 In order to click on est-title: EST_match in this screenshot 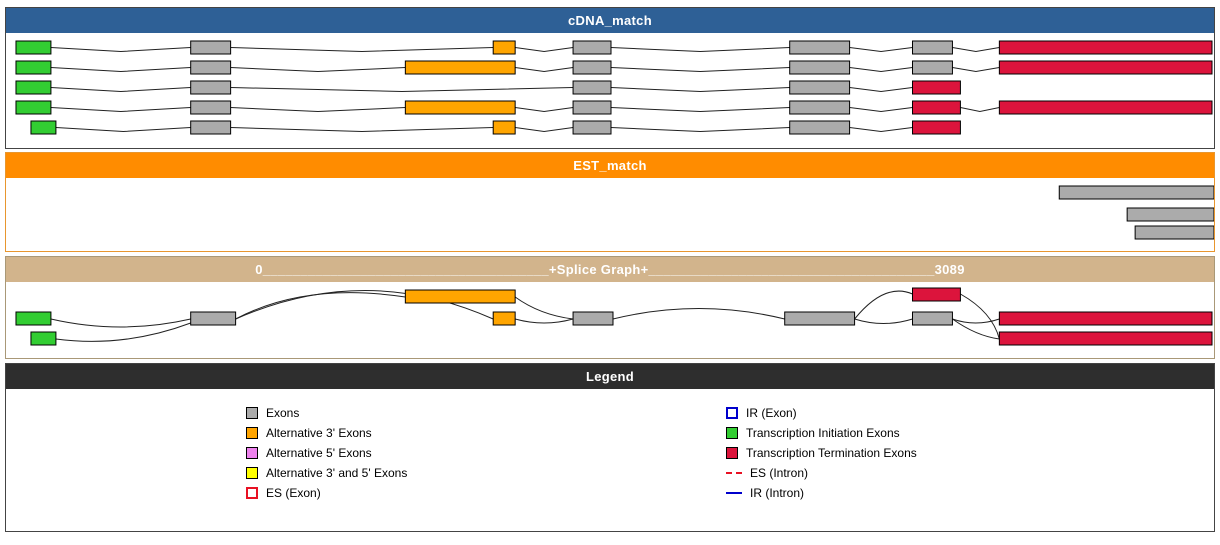, I will do `click(610, 165)`.